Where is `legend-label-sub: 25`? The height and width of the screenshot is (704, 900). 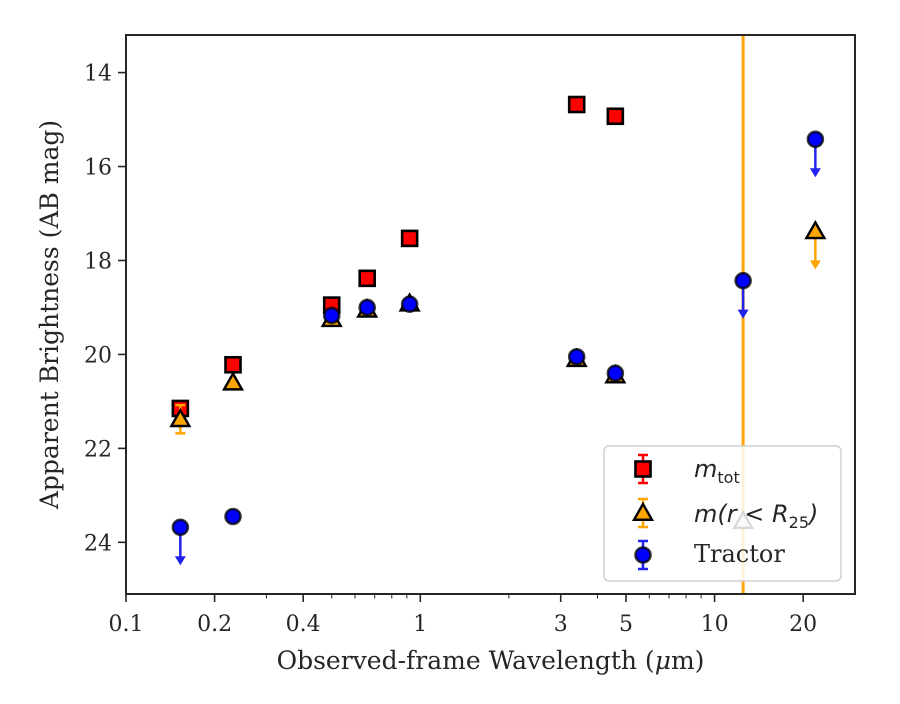
legend-label-sub: 25 is located at coordinates (799, 522).